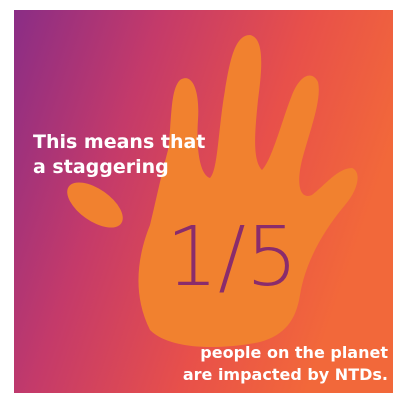 This screenshot has width=407, height=407. What do you see at coordinates (119, 142) in the screenshot?
I see `headline-line: This means that` at bounding box center [119, 142].